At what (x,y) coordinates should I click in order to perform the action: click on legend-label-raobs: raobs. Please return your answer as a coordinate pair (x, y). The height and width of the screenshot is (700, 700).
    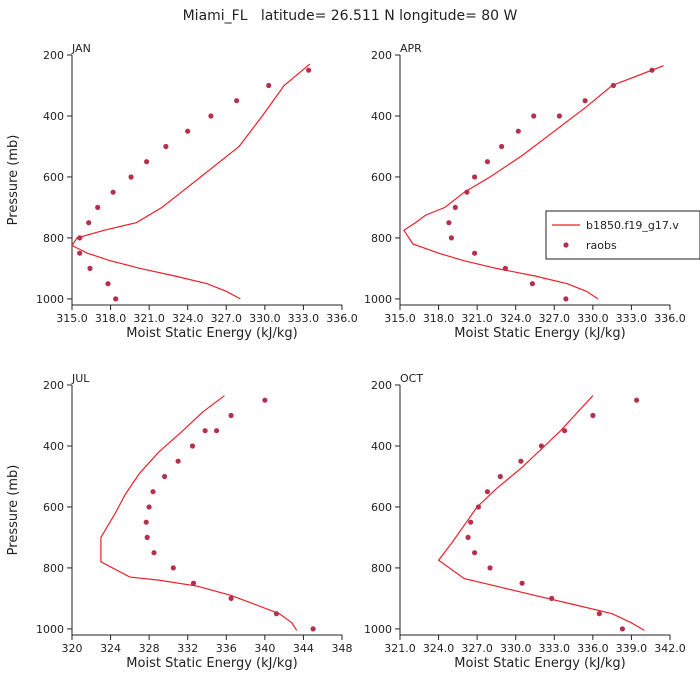
    Looking at the image, I should click on (601, 245).